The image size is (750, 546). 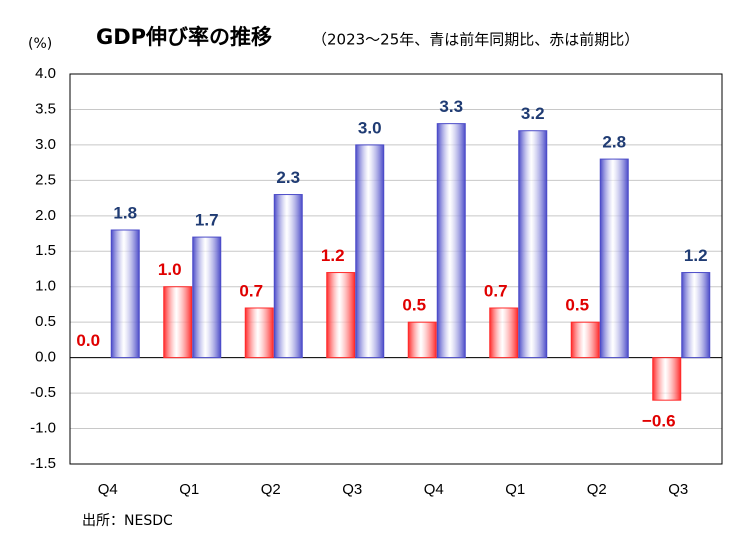 I want to click on data-label: 1.7, so click(x=207, y=220).